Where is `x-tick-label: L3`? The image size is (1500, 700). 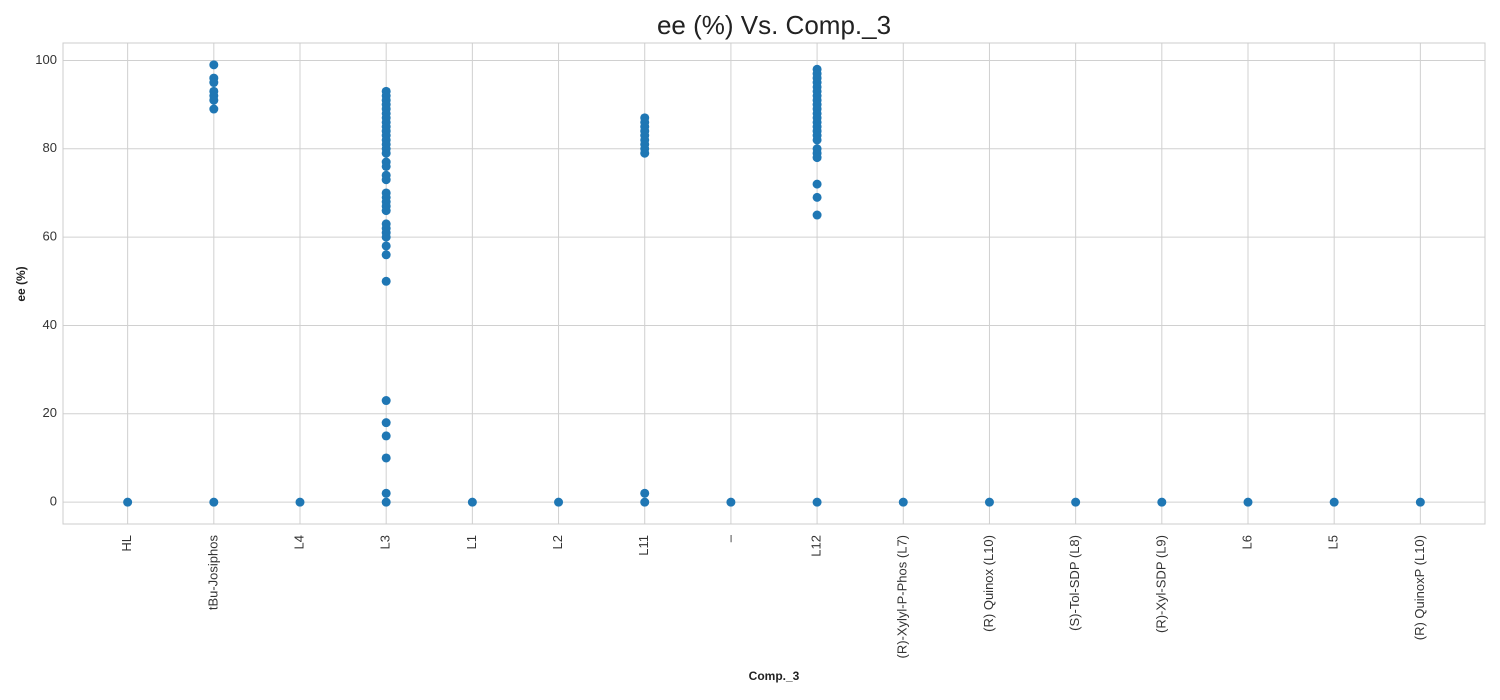 x-tick-label: L3 is located at coordinates (385, 542).